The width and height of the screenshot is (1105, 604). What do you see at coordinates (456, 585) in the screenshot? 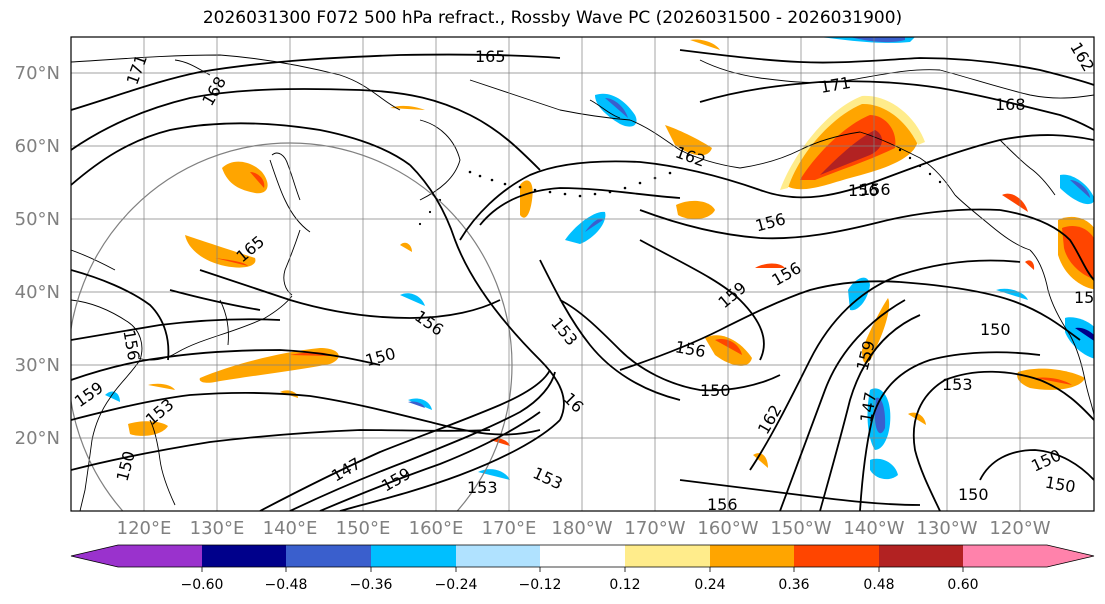
I see `colorbar-tick-label: −0.24` at bounding box center [456, 585].